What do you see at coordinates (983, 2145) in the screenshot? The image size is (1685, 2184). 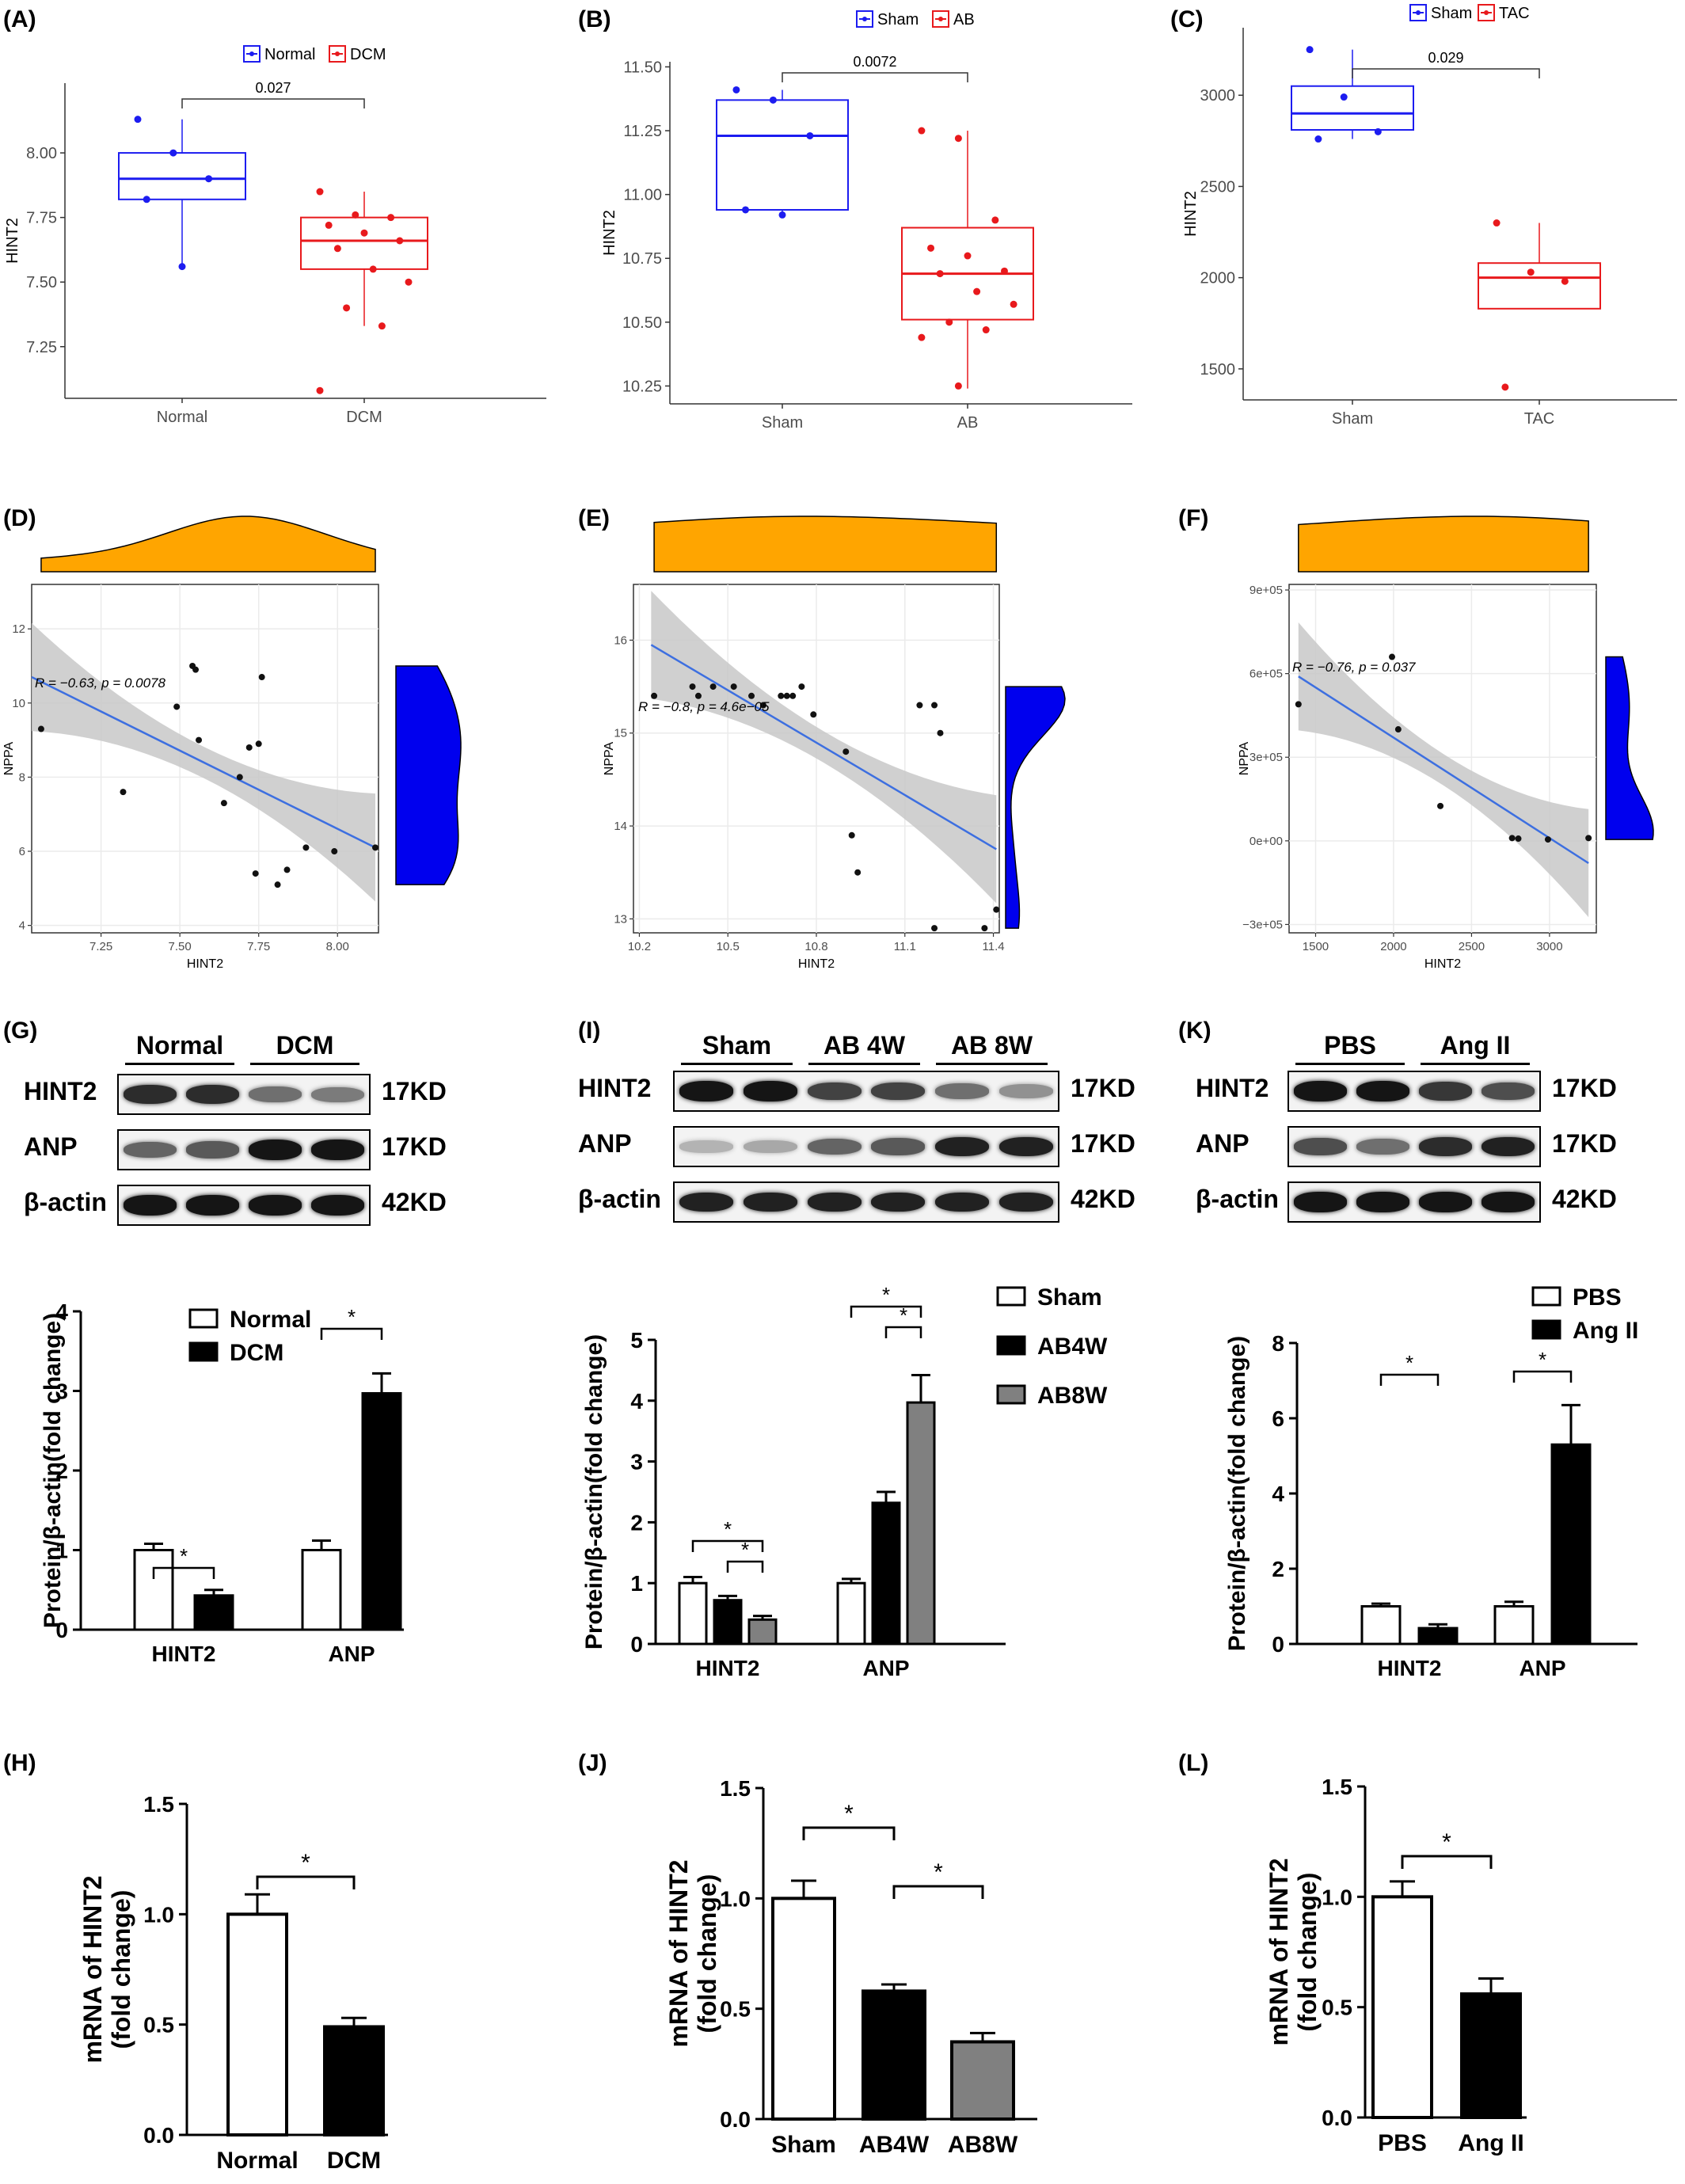 I see `x-tick-label: AB8W` at bounding box center [983, 2145].